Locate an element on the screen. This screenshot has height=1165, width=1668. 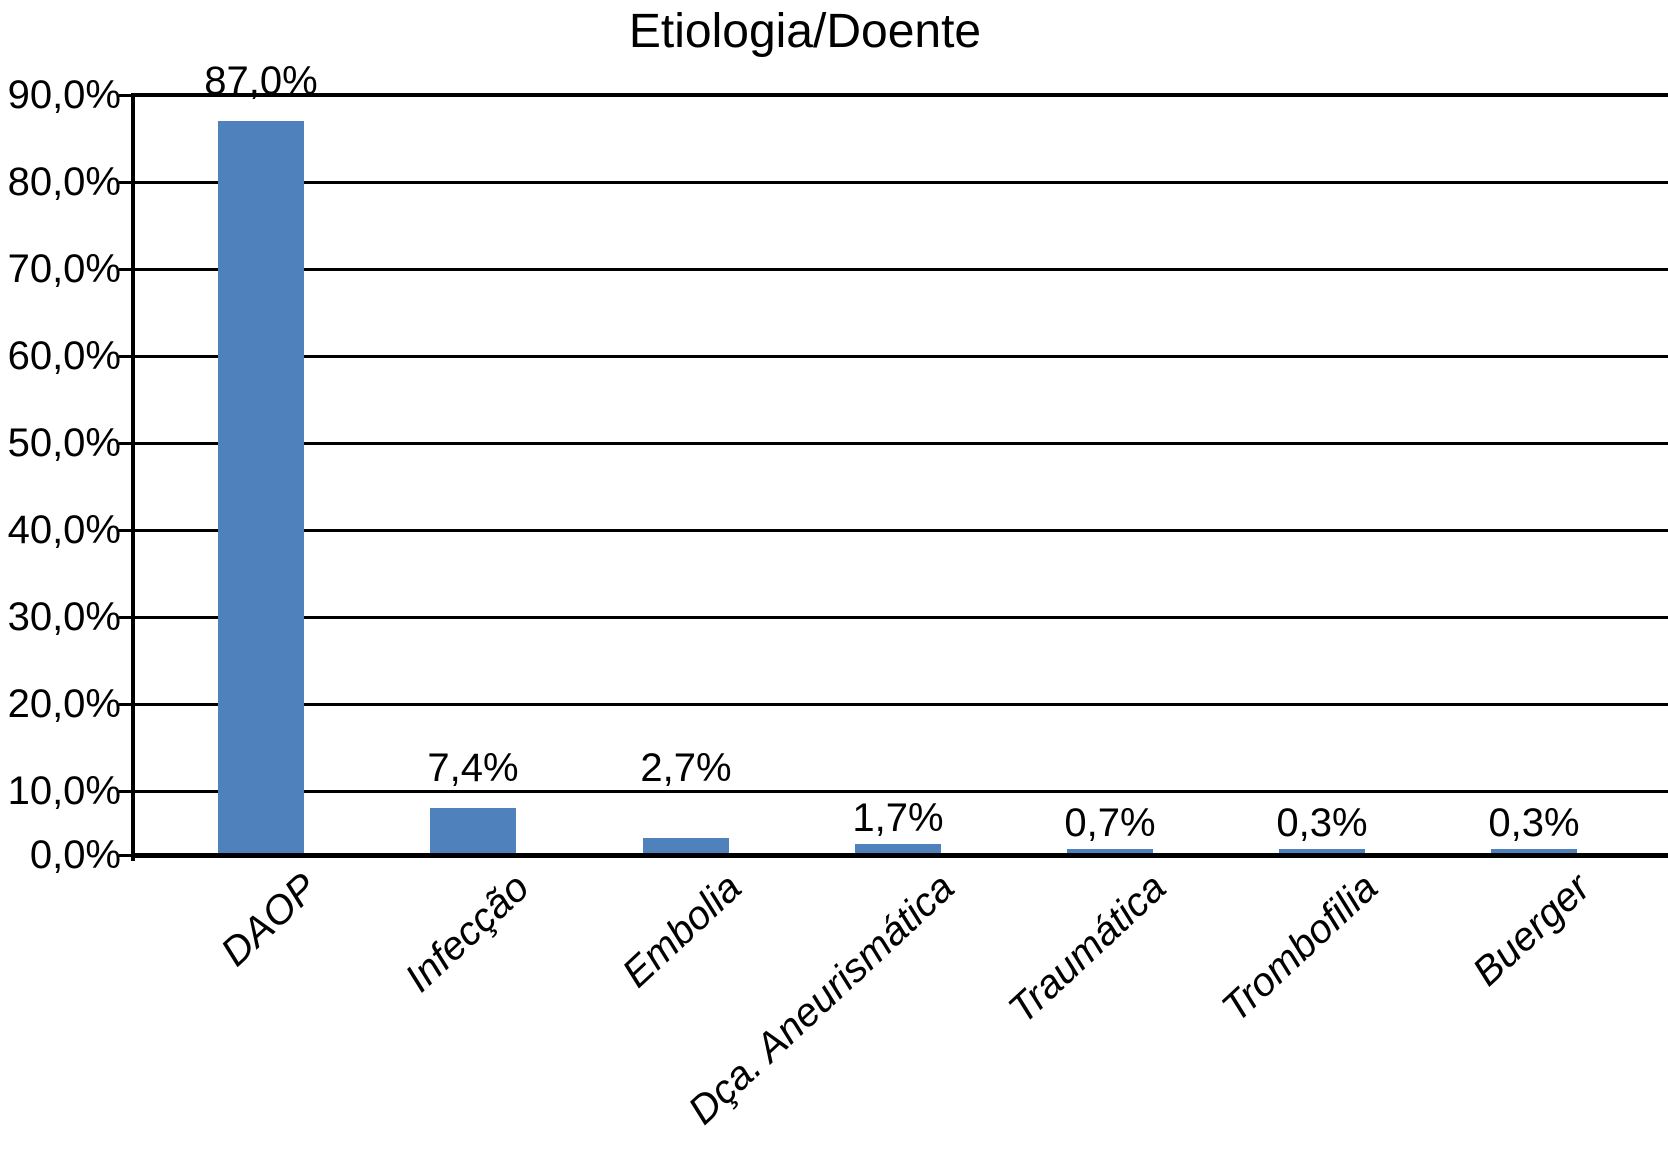
category-label: Trombofilia is located at coordinates (1300, 948).